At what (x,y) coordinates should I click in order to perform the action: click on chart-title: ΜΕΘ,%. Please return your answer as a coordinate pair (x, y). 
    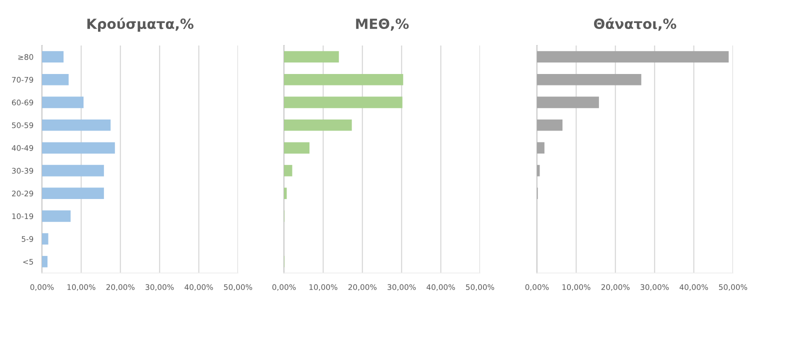
    Looking at the image, I should click on (382, 24).